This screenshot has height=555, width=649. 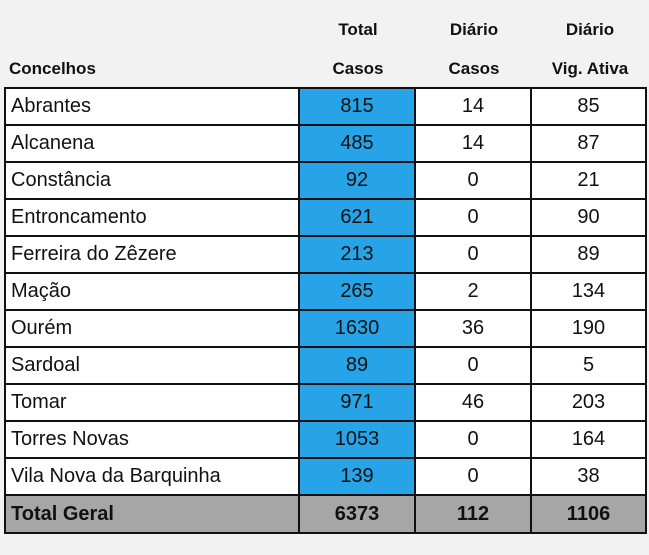 I want to click on header-concelhos: Concelhos, so click(x=52, y=68).